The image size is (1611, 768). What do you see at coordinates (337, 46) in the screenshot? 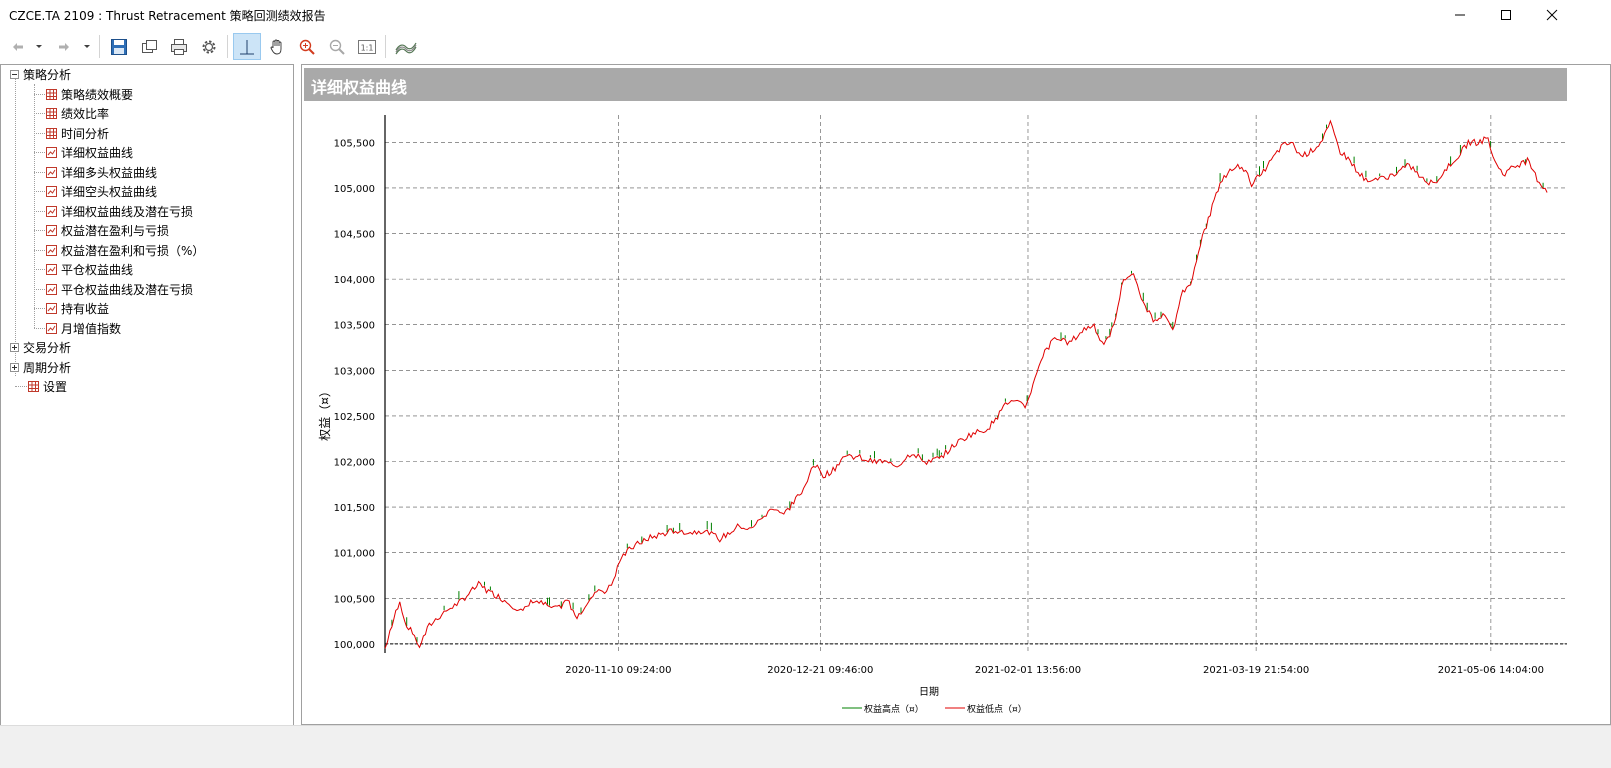
I see `zoom-out-button` at bounding box center [337, 46].